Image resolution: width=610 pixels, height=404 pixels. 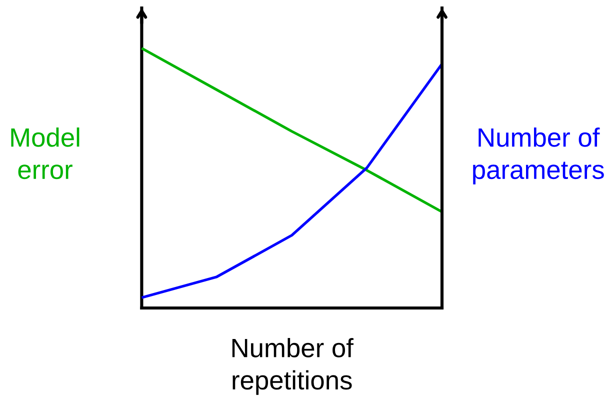 I want to click on y-axis-title: Model error, so click(x=45, y=153).